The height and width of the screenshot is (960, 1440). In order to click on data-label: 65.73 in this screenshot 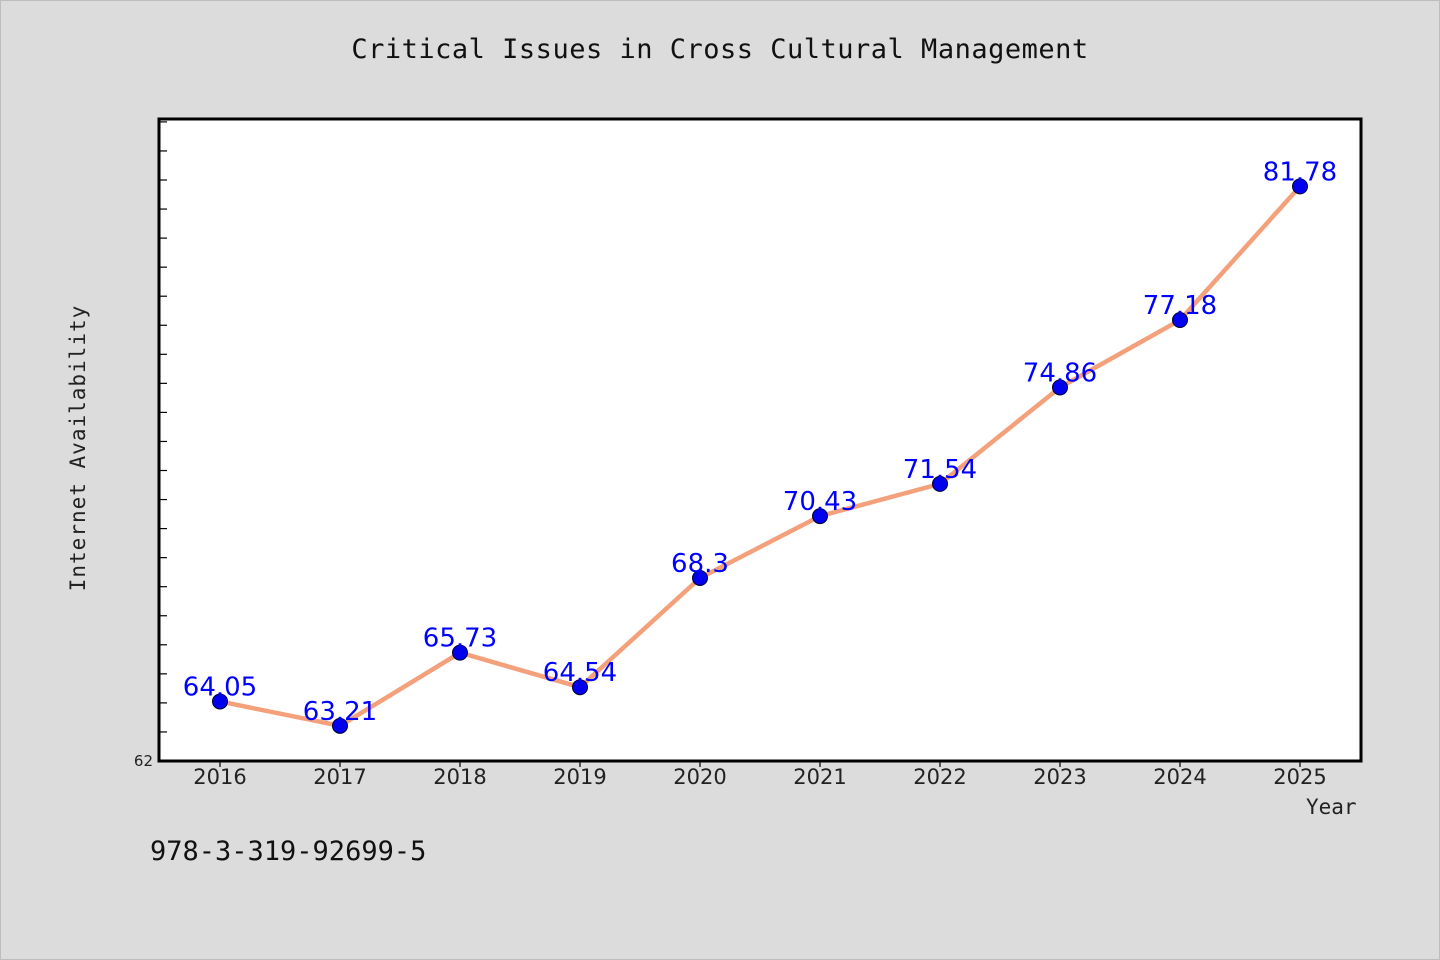, I will do `click(460, 639)`.